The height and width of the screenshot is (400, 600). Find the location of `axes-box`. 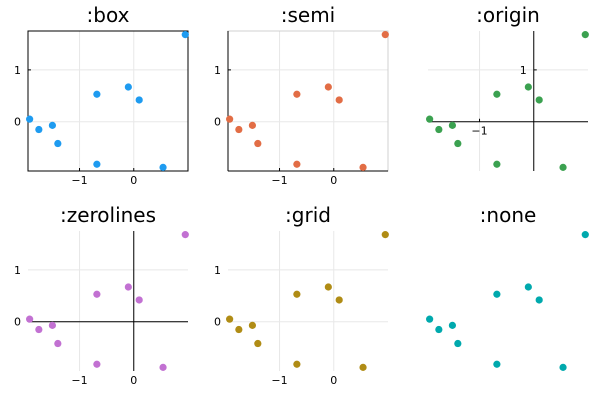

axes-box is located at coordinates (108, 101).